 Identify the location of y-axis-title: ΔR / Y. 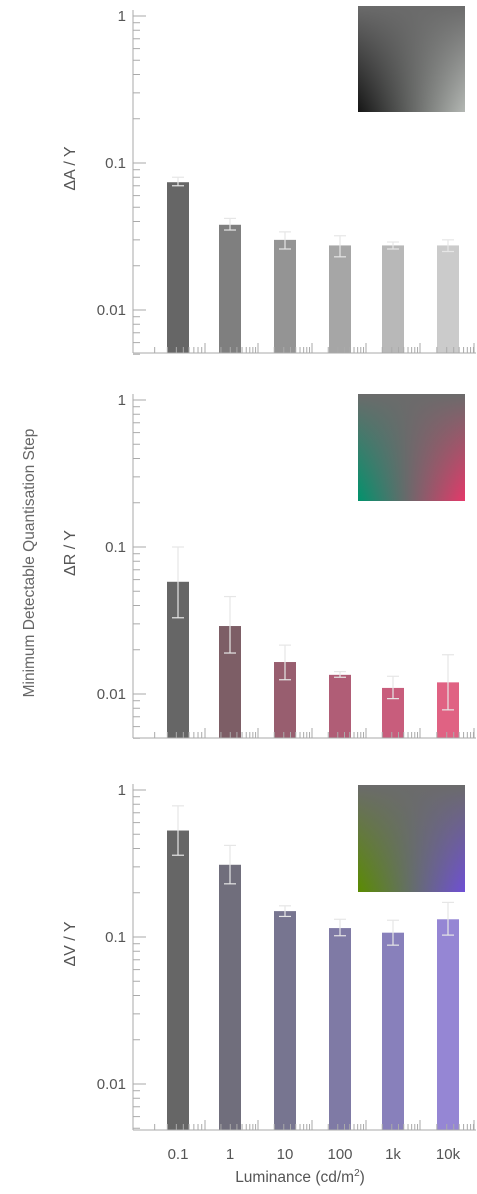
(70, 553).